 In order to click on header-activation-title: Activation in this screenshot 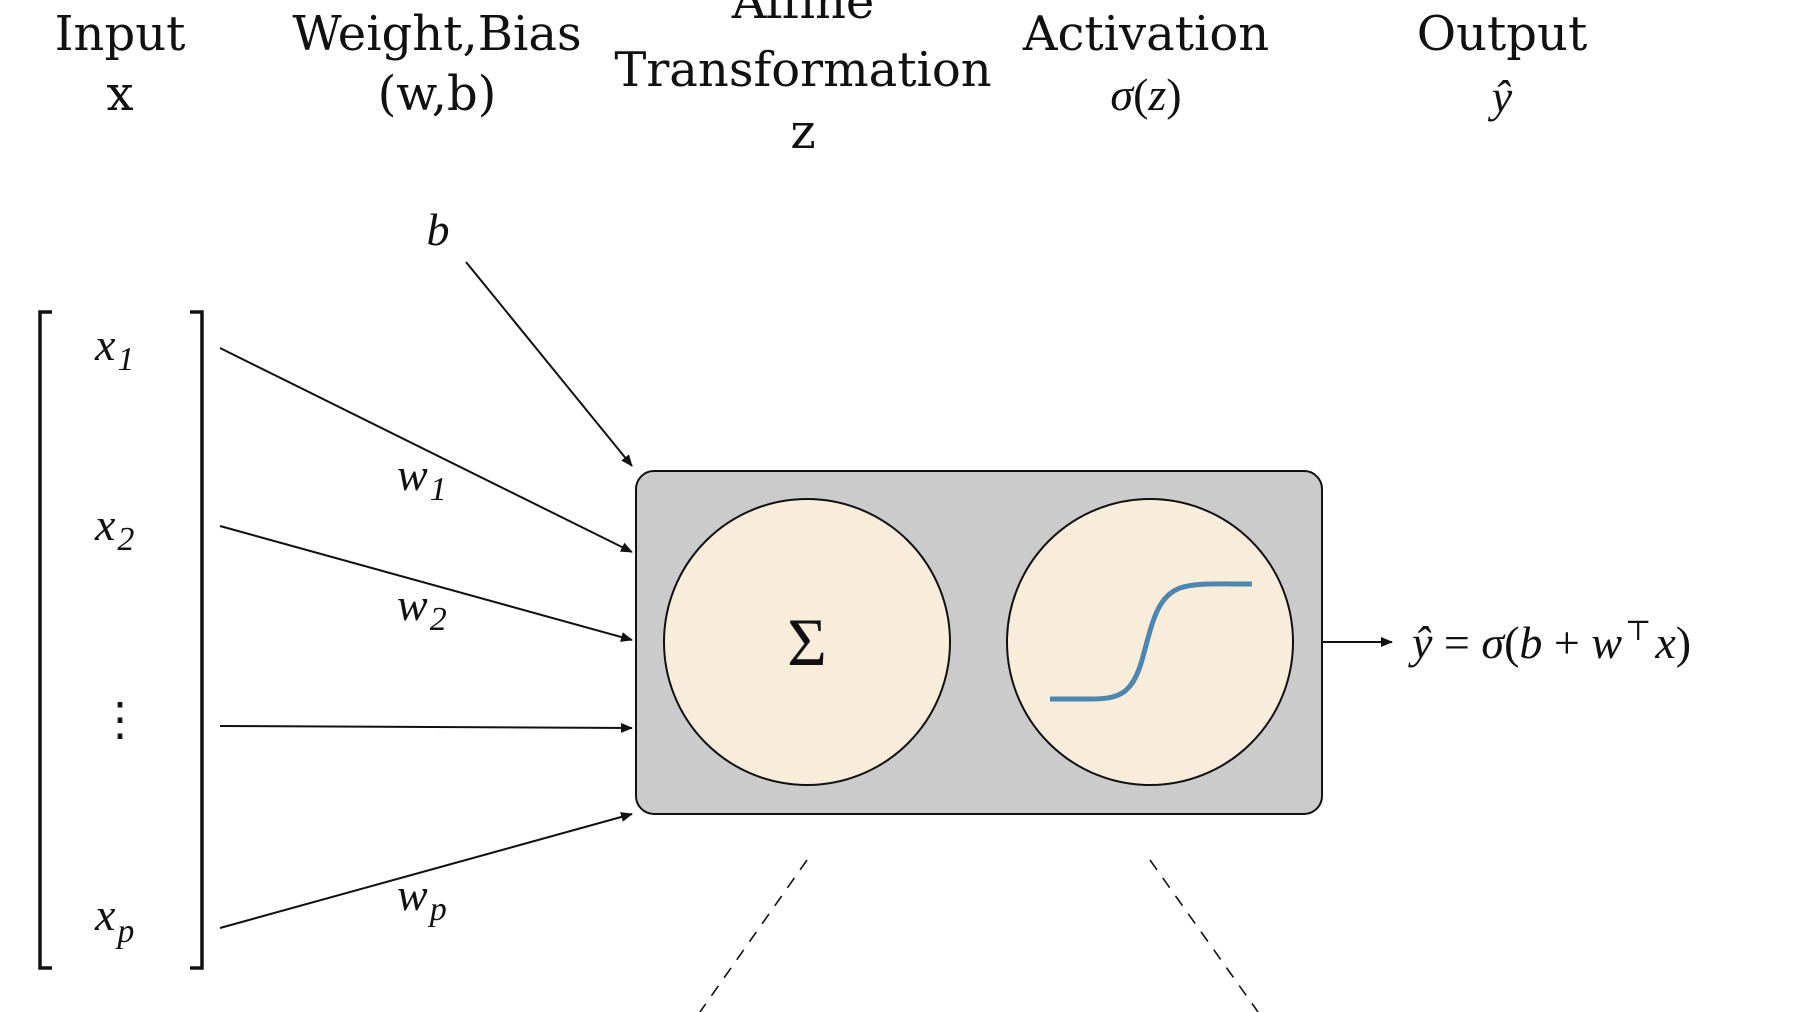, I will do `click(1145, 34)`.